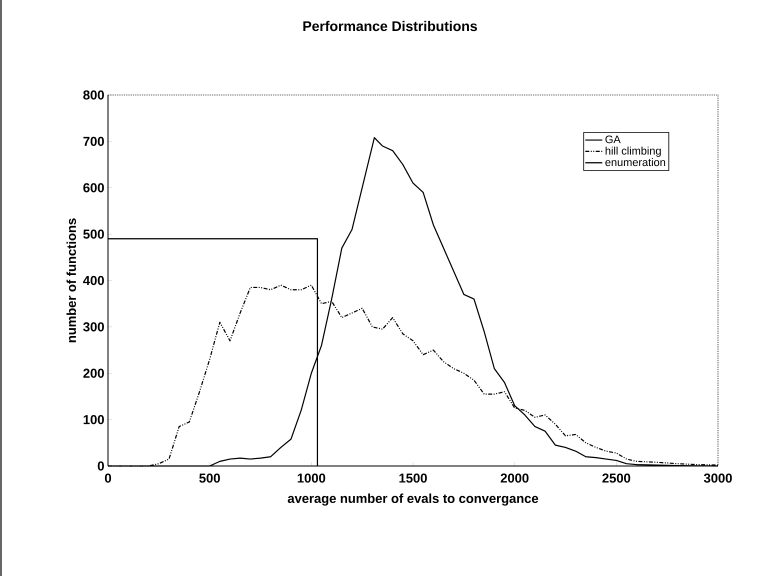 Image resolution: width=758 pixels, height=576 pixels. I want to click on x-axis-title: average number of evals to convergance, so click(413, 500).